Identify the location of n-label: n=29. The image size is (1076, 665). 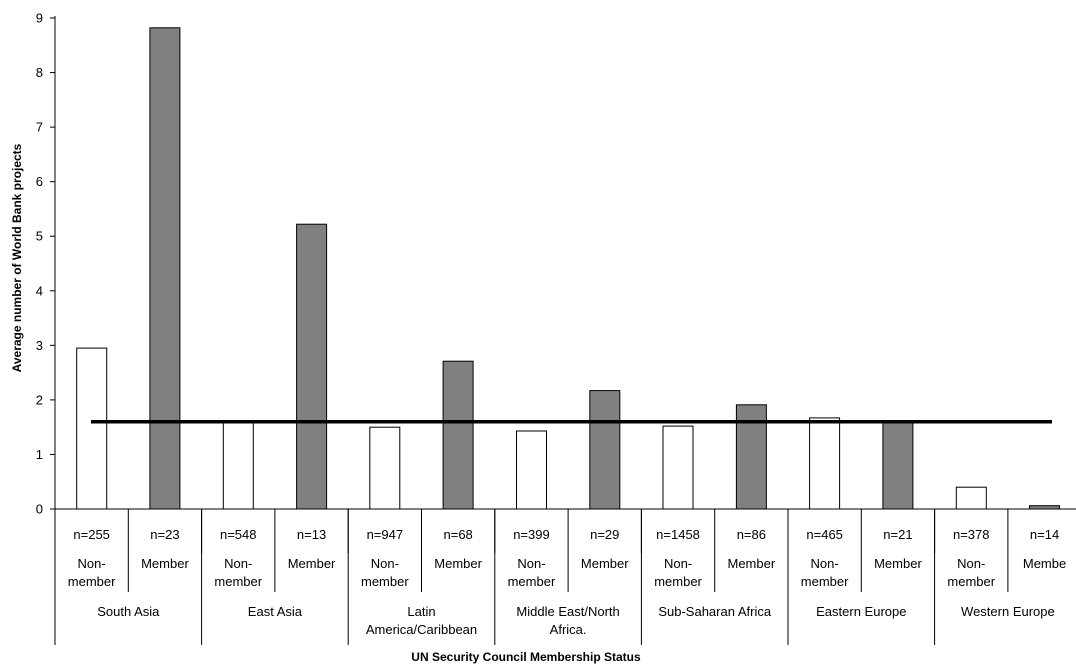
(604, 534).